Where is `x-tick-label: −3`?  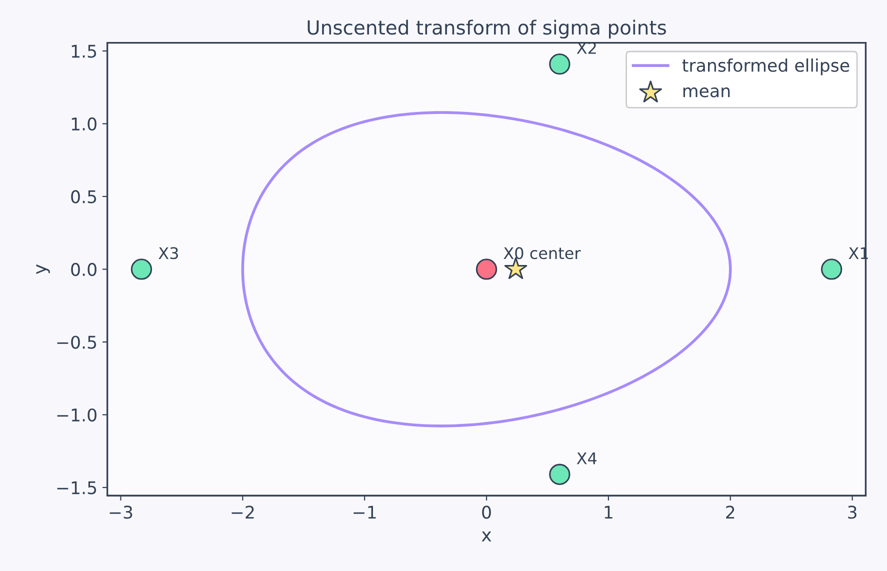
x-tick-label: −3 is located at coordinates (121, 512).